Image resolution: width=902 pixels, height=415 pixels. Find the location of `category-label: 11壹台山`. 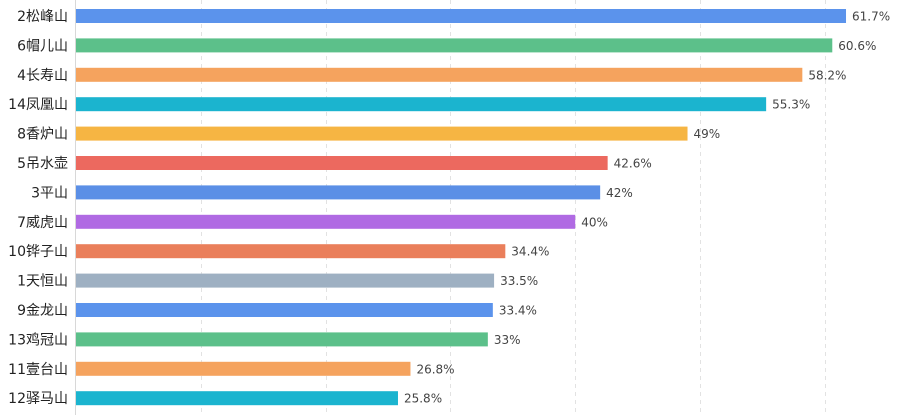

category-label: 11壹台山 is located at coordinates (38, 370).